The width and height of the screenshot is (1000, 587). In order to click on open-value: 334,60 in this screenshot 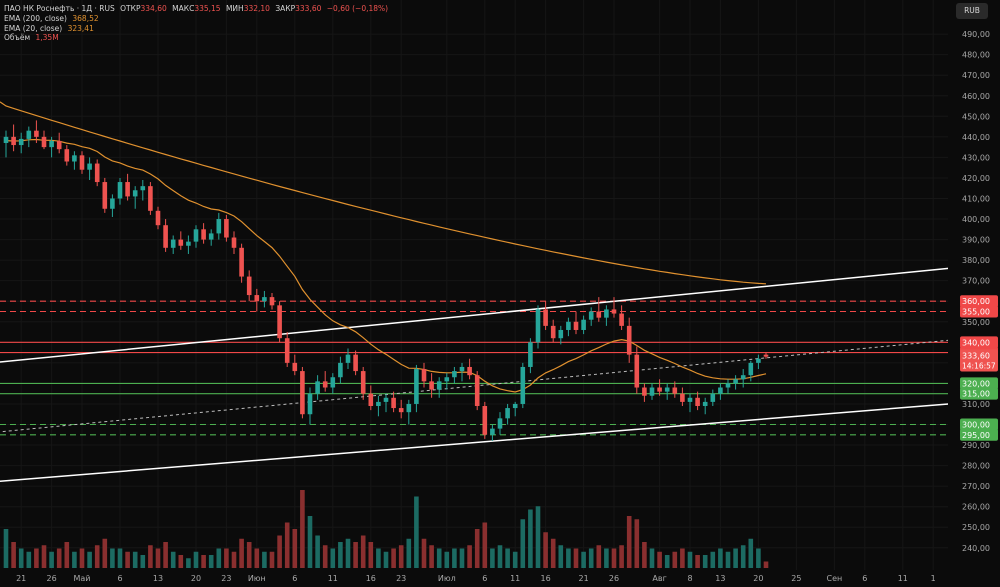, I will do `click(153, 8)`.